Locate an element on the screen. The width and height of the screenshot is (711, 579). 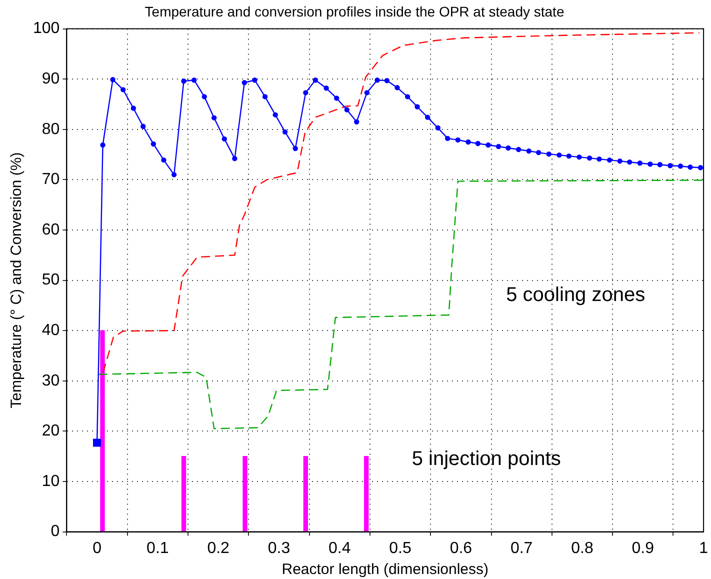
chart-title: Temperature and conversion profiles inside the OPR at steady state is located at coordinates (354, 11).